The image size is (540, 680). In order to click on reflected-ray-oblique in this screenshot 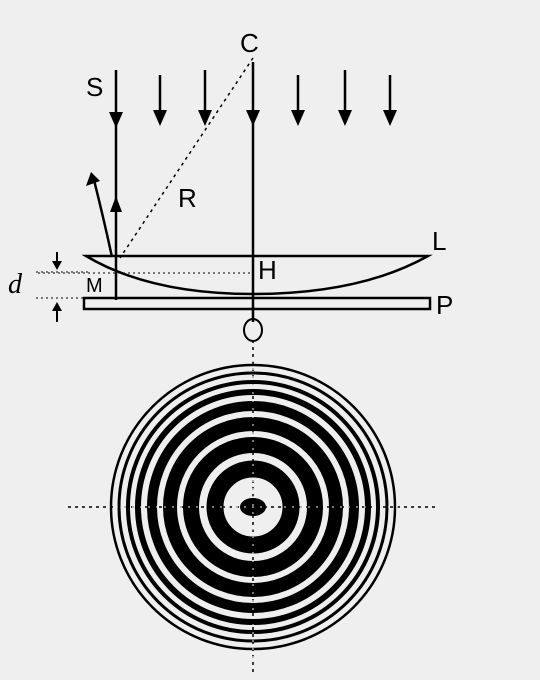, I will do `click(103, 218)`.